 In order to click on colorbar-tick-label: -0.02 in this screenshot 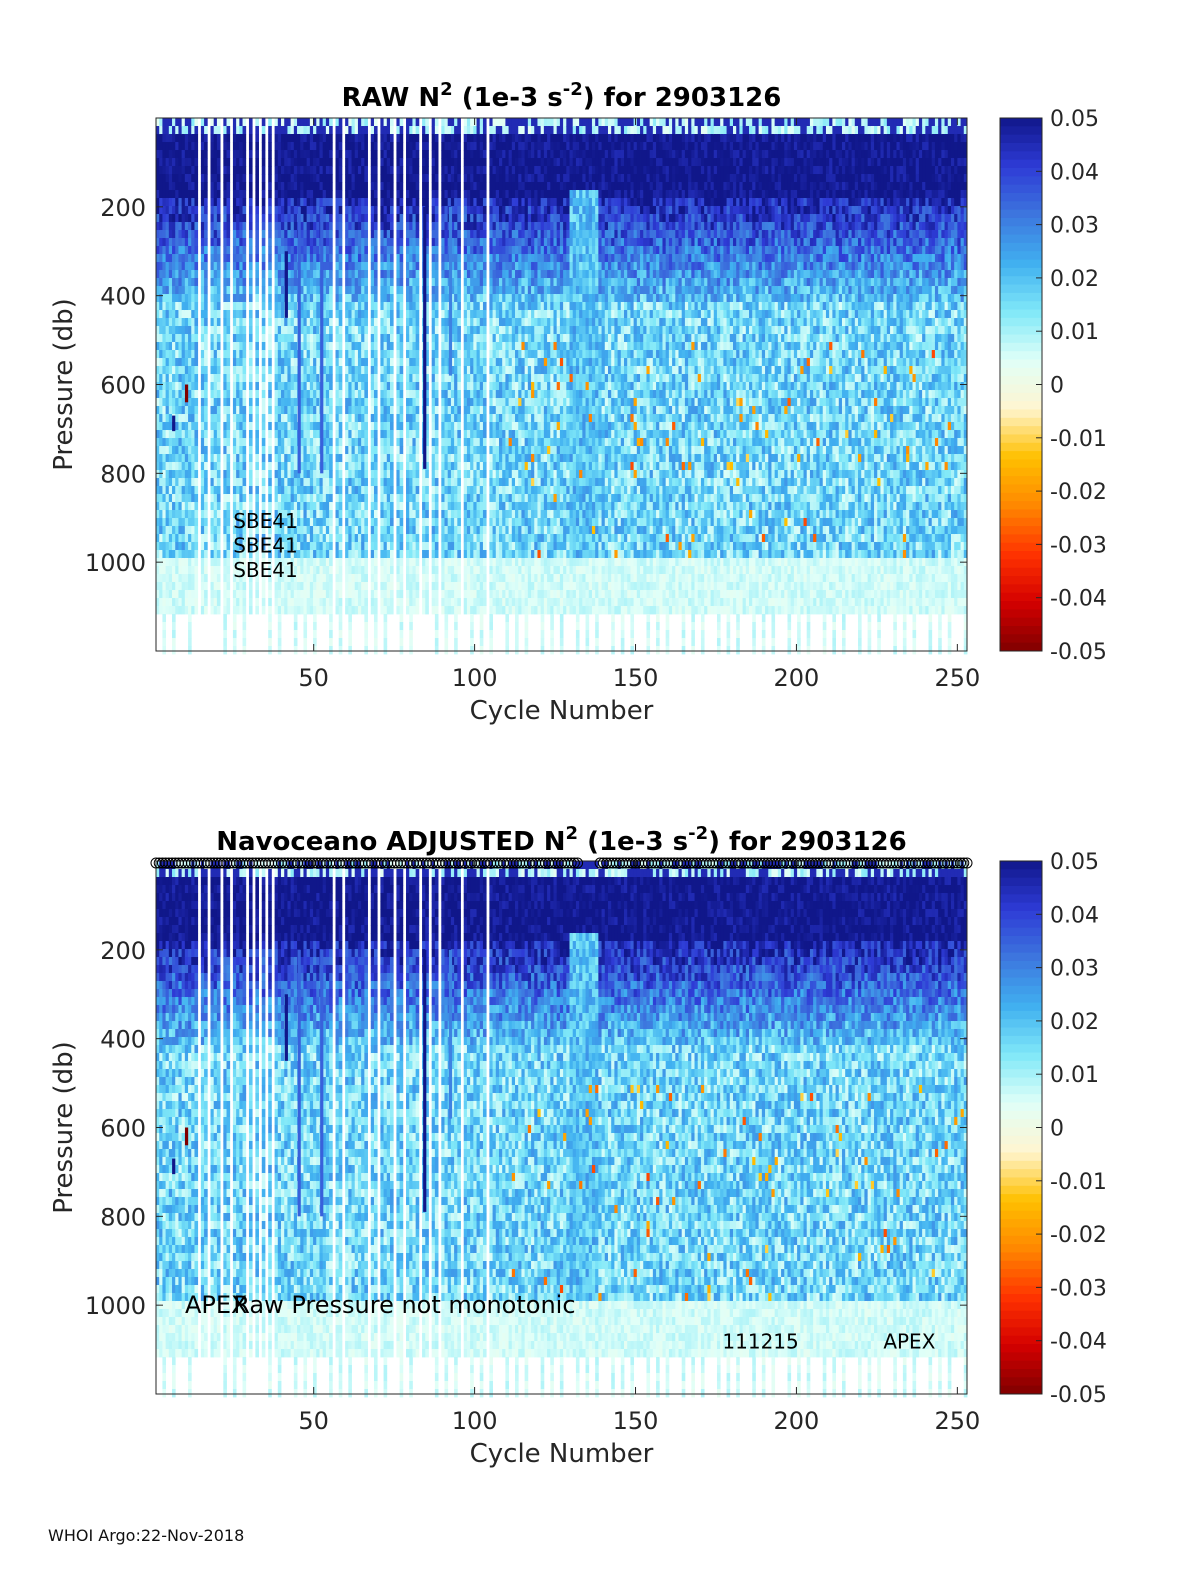, I will do `click(1078, 1235)`.